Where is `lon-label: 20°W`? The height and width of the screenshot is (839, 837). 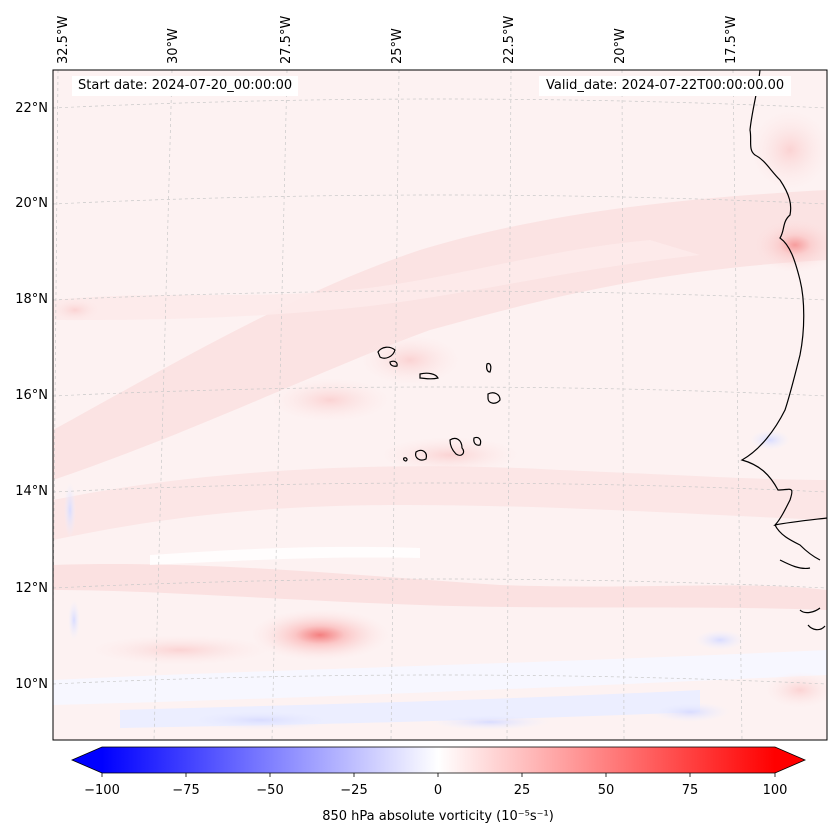
lon-label: 20°W is located at coordinates (620, 46).